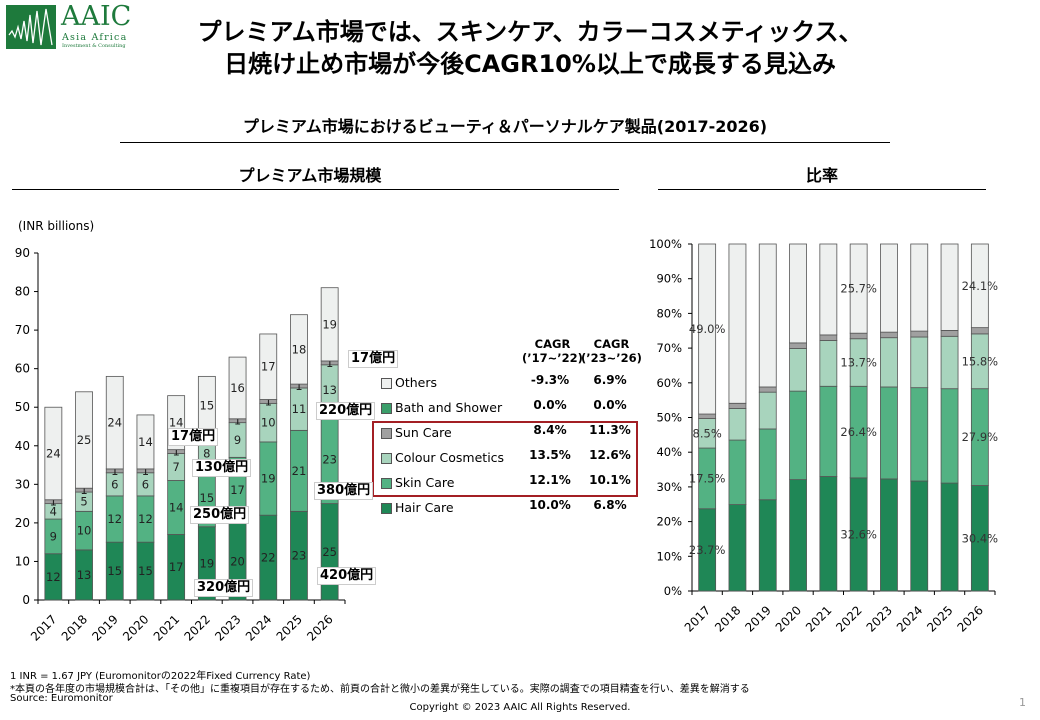 The width and height of the screenshot is (1040, 720). What do you see at coordinates (424, 507) in the screenshot?
I see `legend-label: Hair Care` at bounding box center [424, 507].